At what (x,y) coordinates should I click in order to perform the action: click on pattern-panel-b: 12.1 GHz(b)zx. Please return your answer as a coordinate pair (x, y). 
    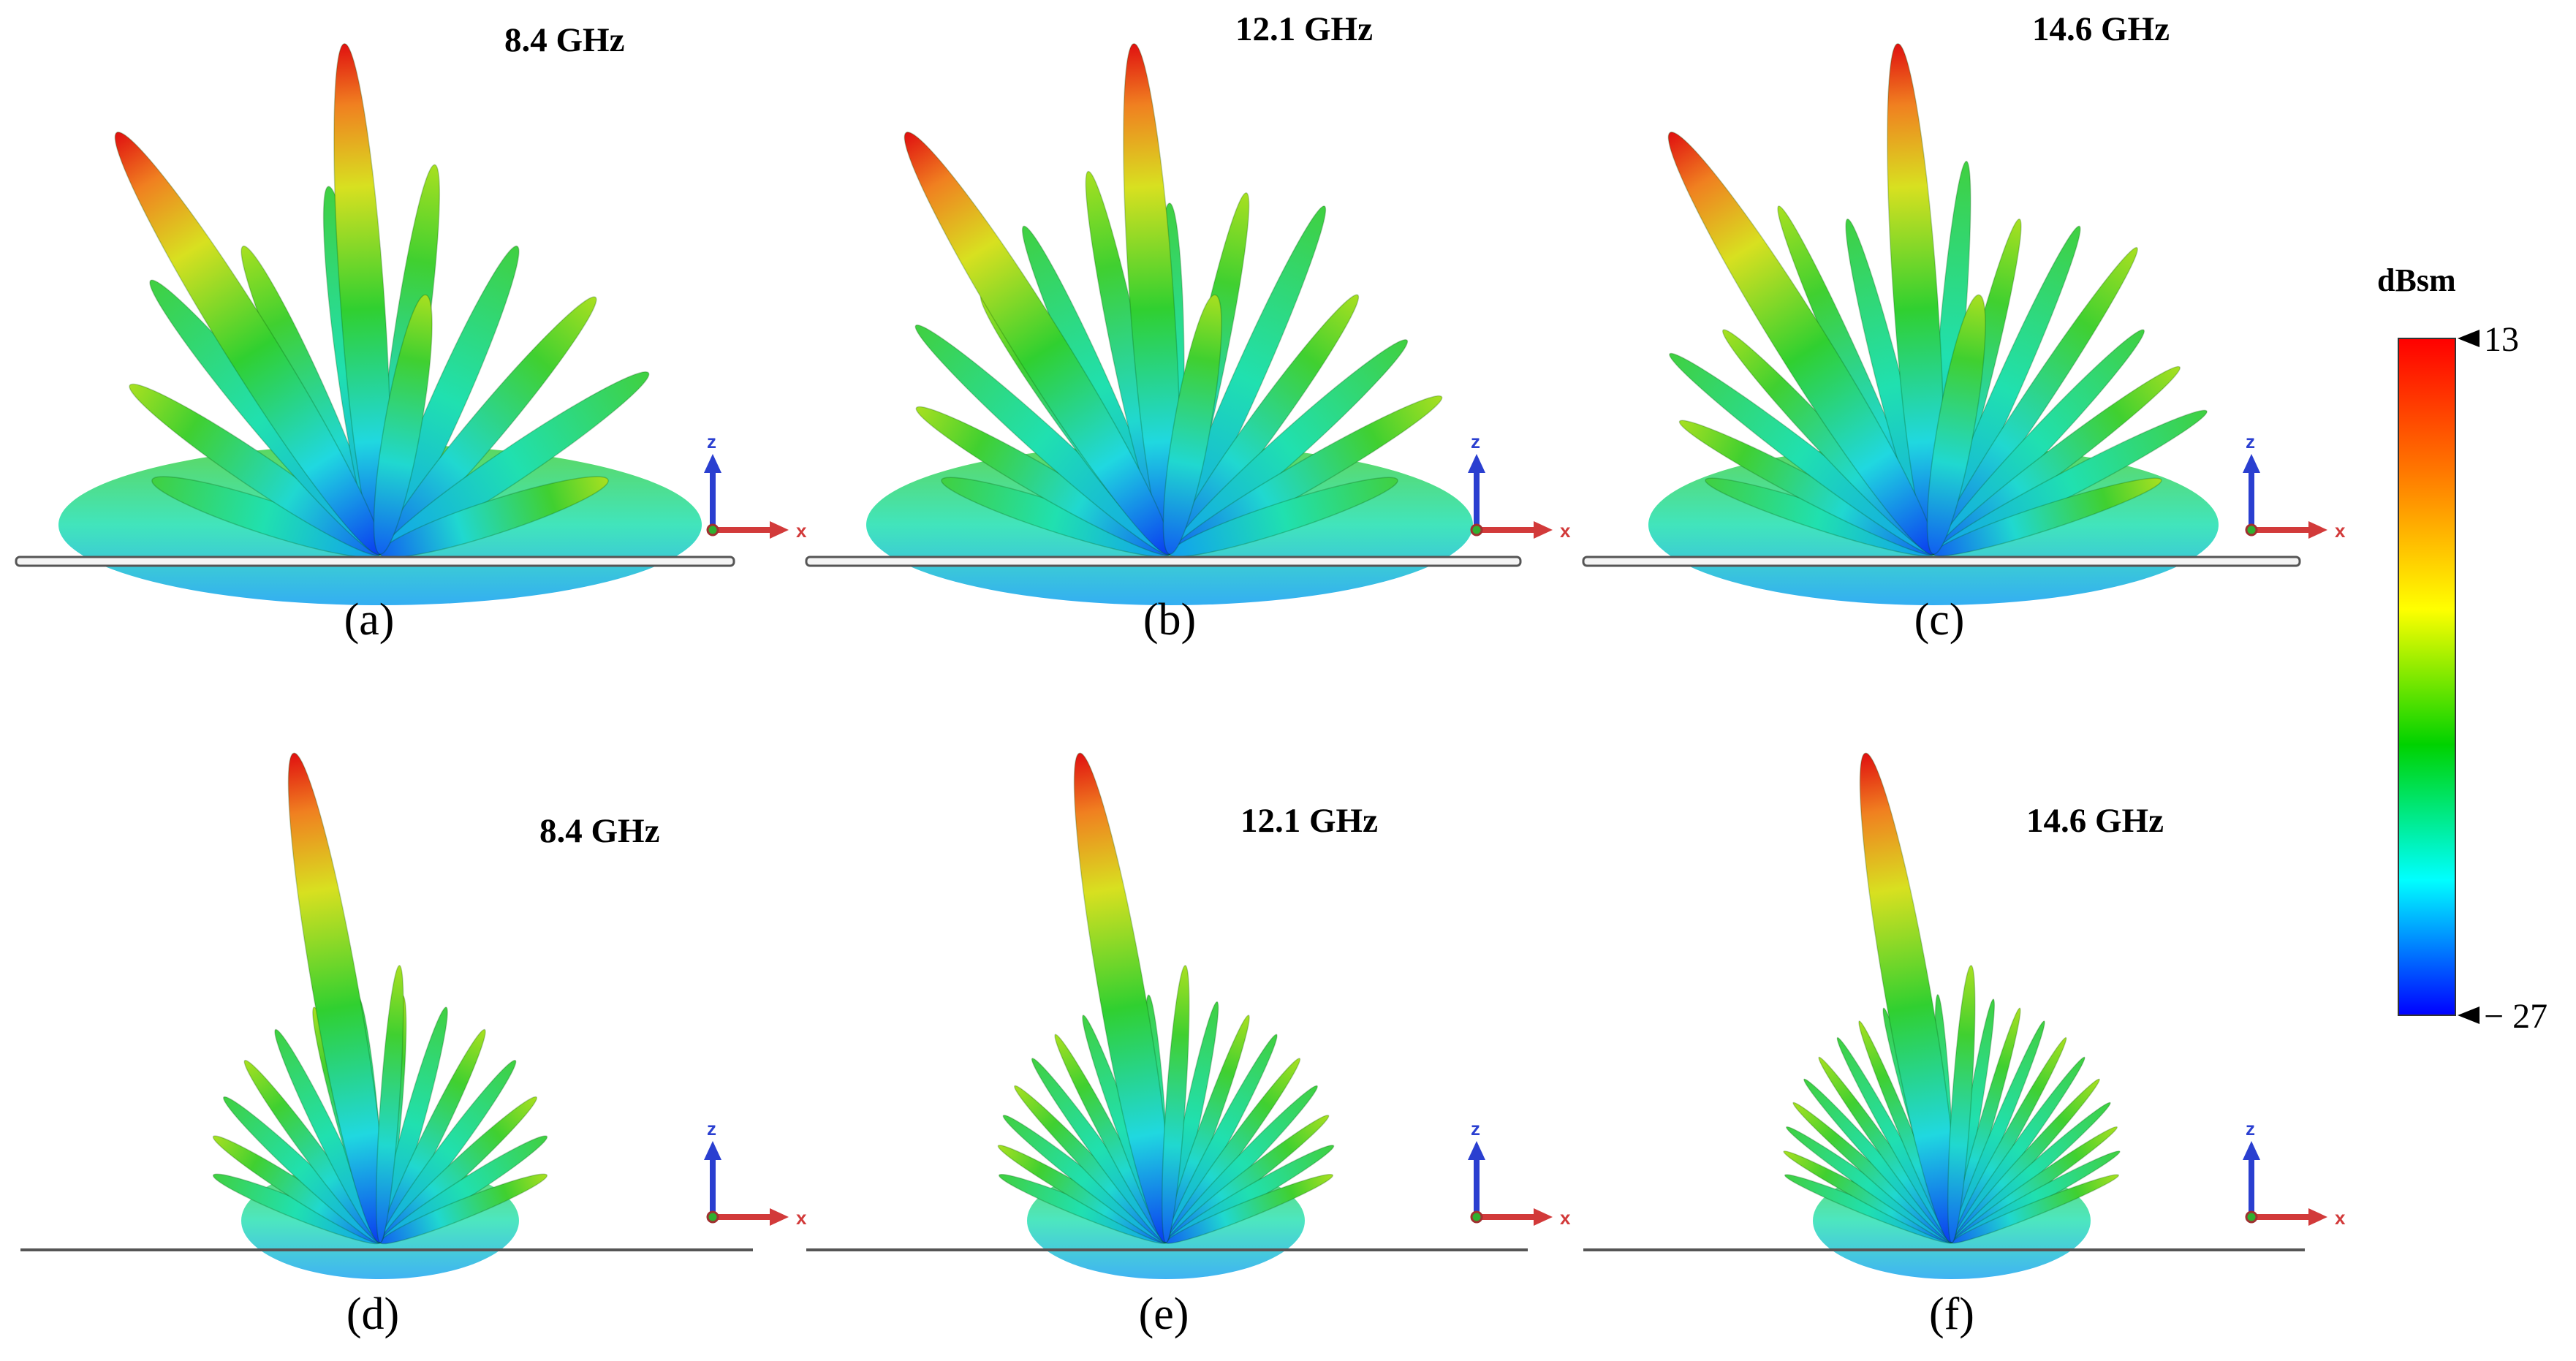
    Looking at the image, I should click on (1188, 327).